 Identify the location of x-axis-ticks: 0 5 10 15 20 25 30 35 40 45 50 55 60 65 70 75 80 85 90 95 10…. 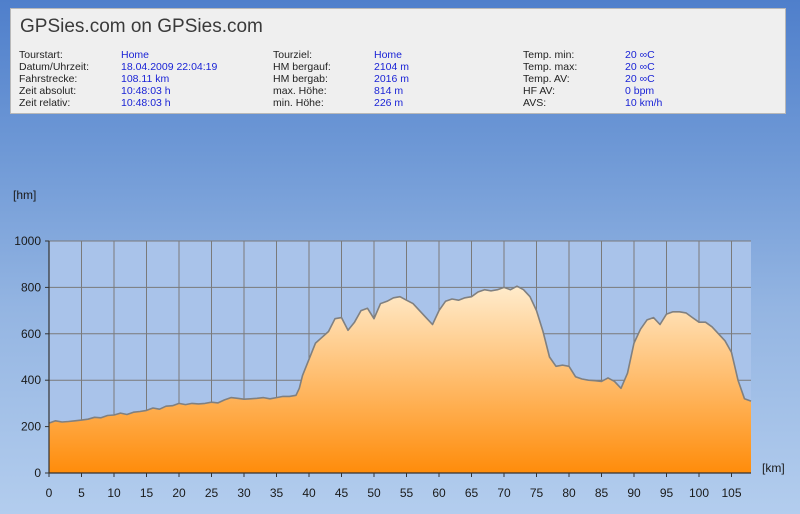
(394, 486).